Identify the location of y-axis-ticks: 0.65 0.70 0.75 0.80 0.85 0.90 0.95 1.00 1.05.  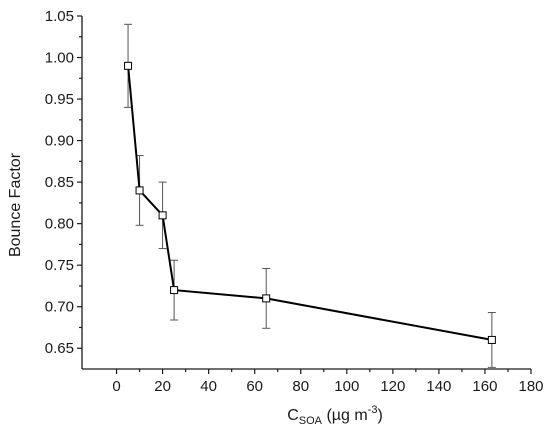
(63, 182).